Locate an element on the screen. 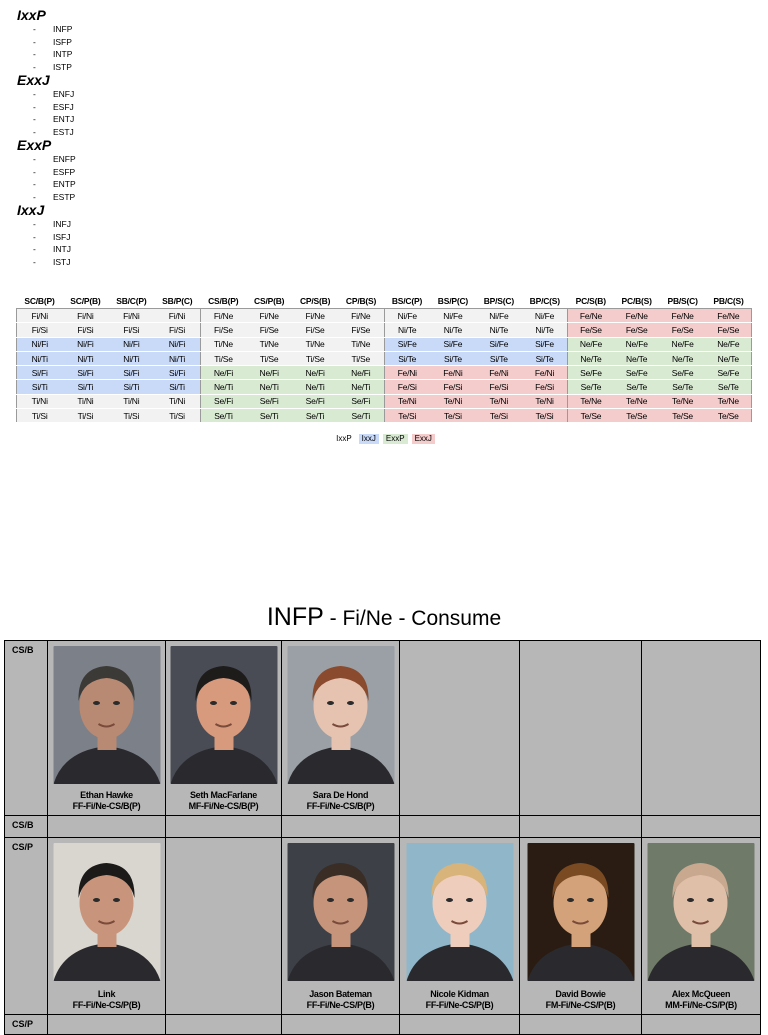 The height and width of the screenshot is (1035, 768). person-caption: Link FF-Fi/Ne-CS/P(B) is located at coordinates (106, 1000).